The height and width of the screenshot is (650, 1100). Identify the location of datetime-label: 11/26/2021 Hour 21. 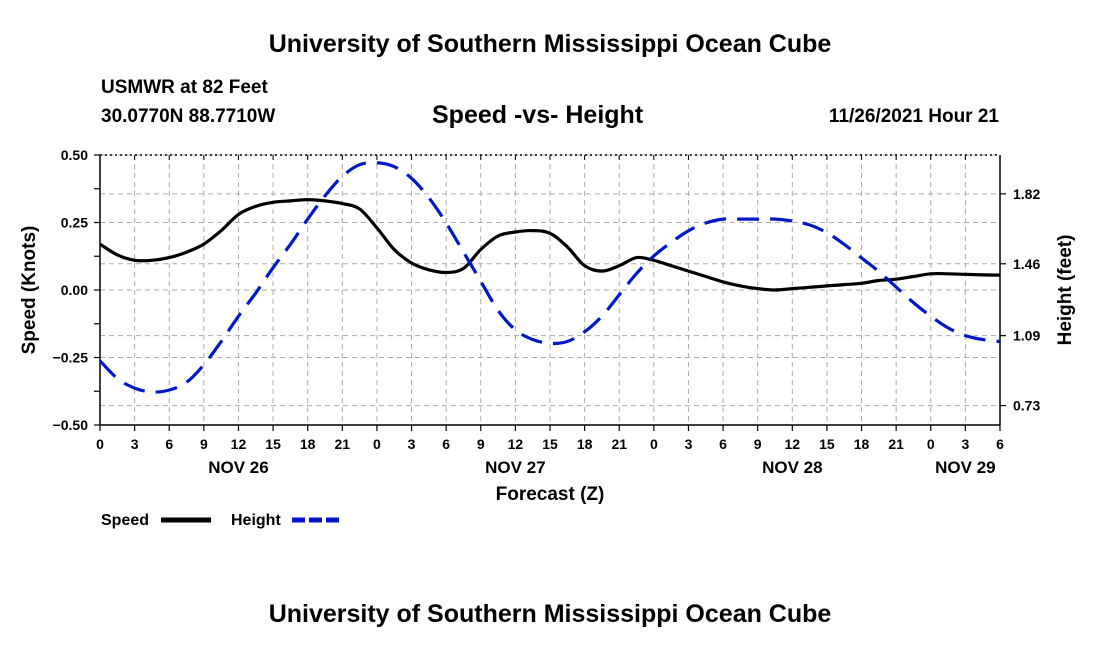
(913, 116).